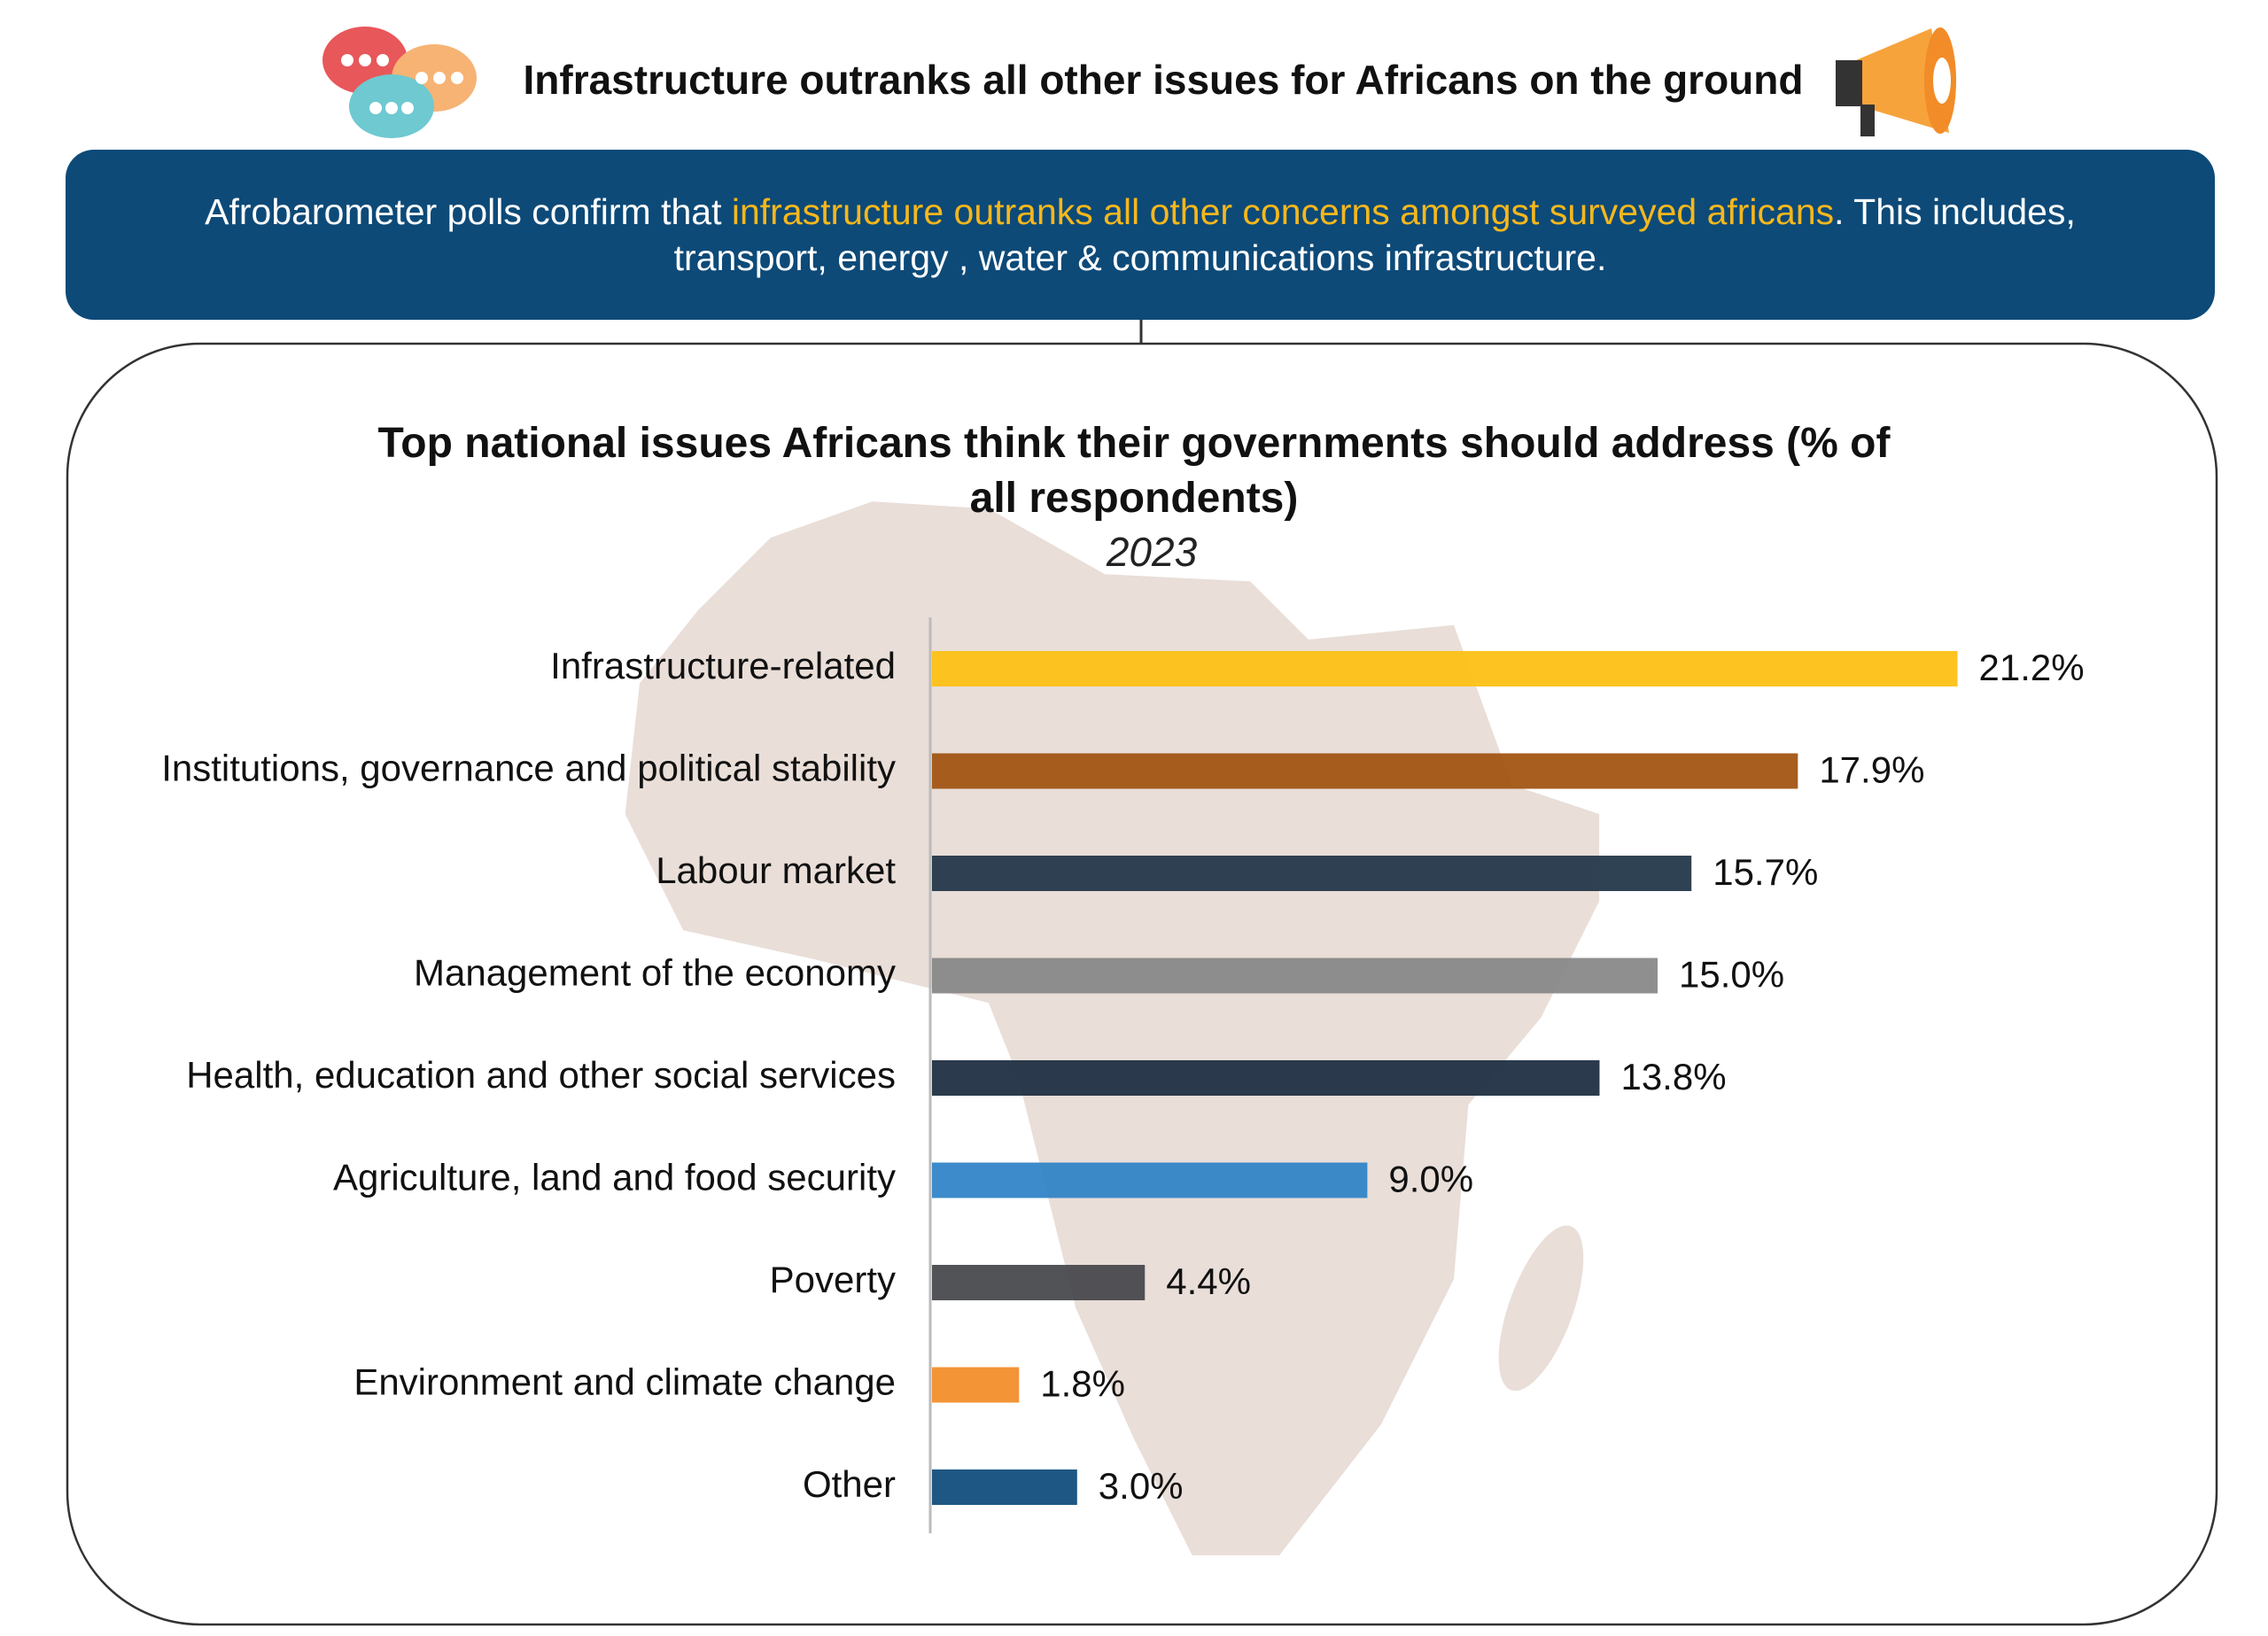  I want to click on chart-subtitle: 2023, so click(1152, 552).